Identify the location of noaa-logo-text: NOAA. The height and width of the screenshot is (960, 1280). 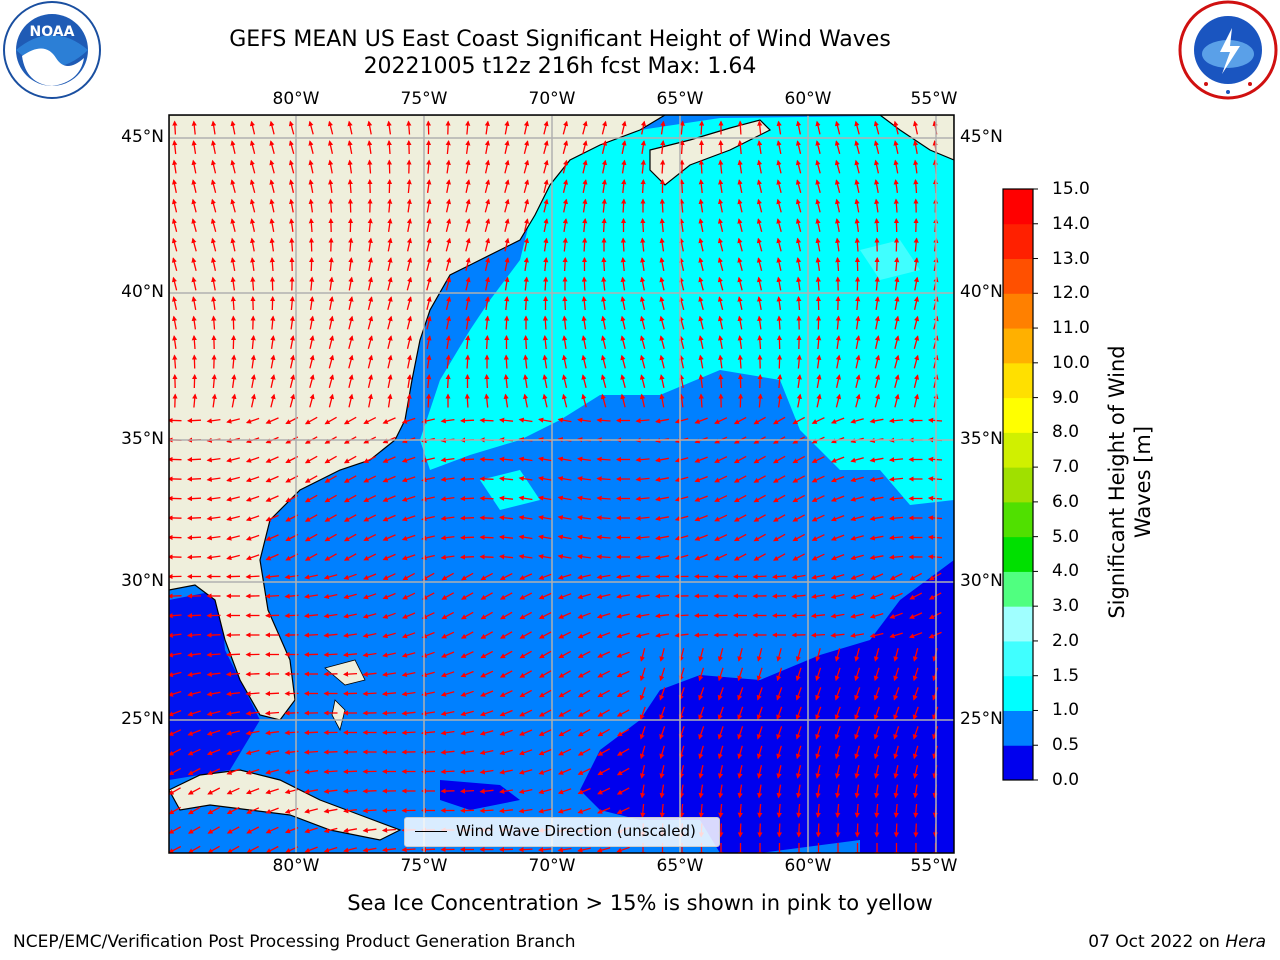
(52, 32).